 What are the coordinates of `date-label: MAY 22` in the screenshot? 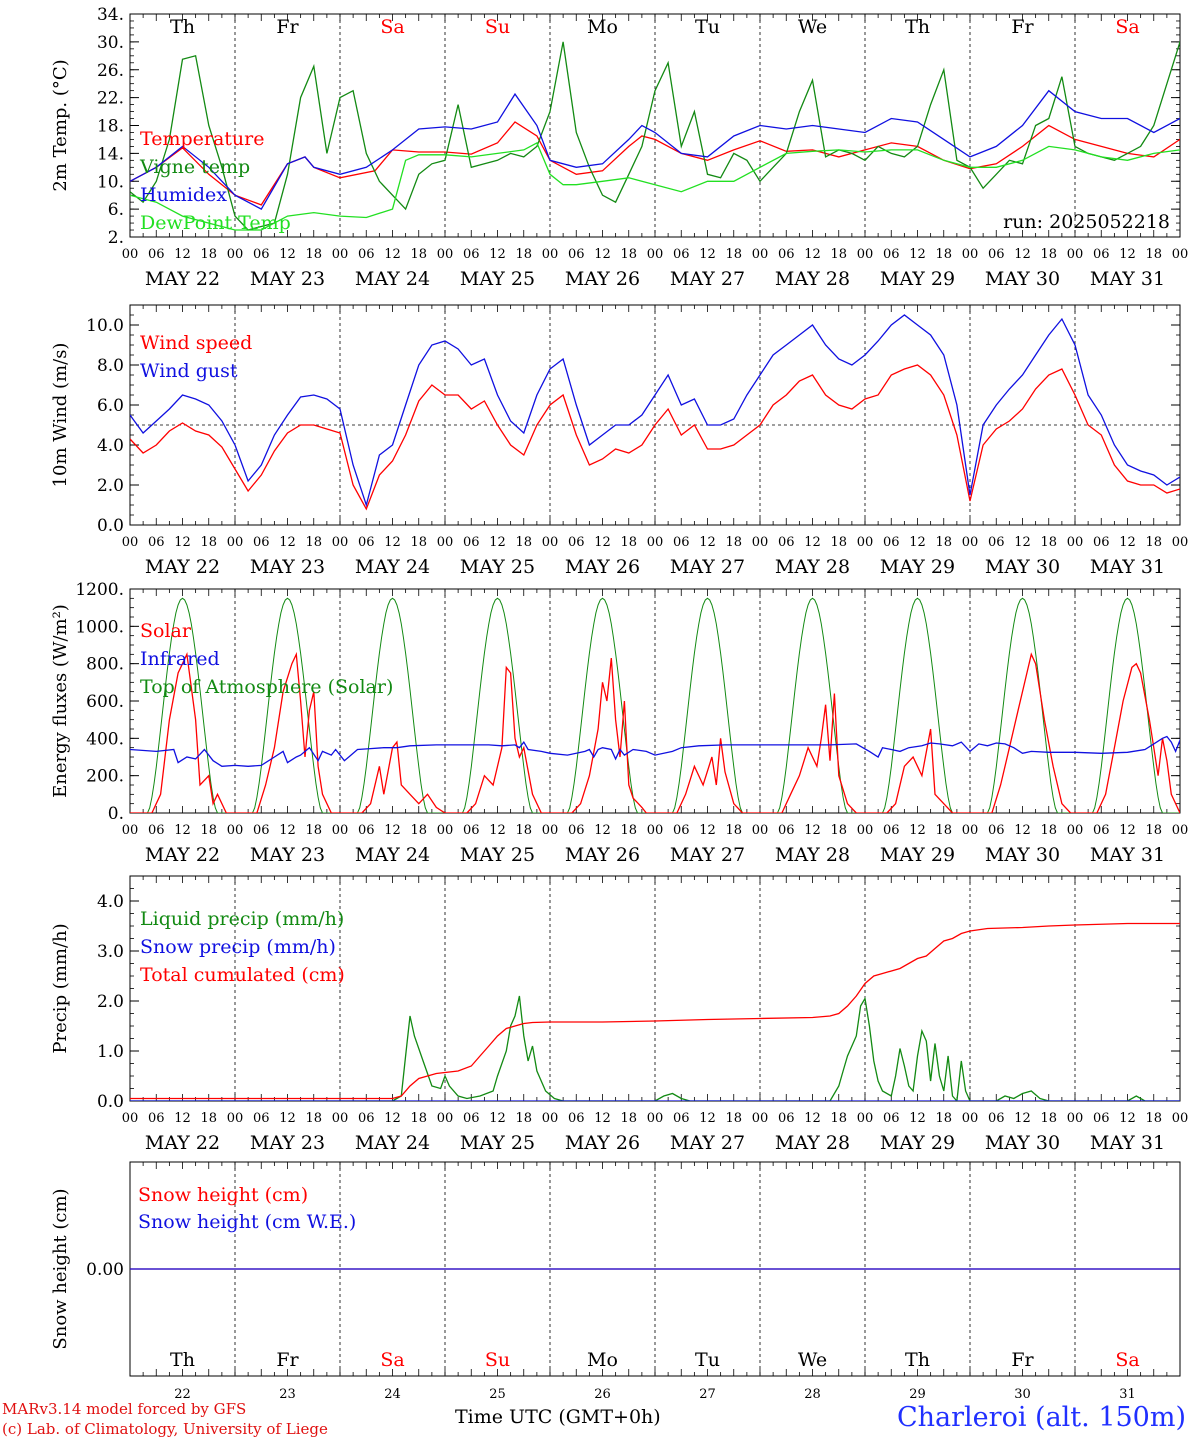 It's located at (182, 567).